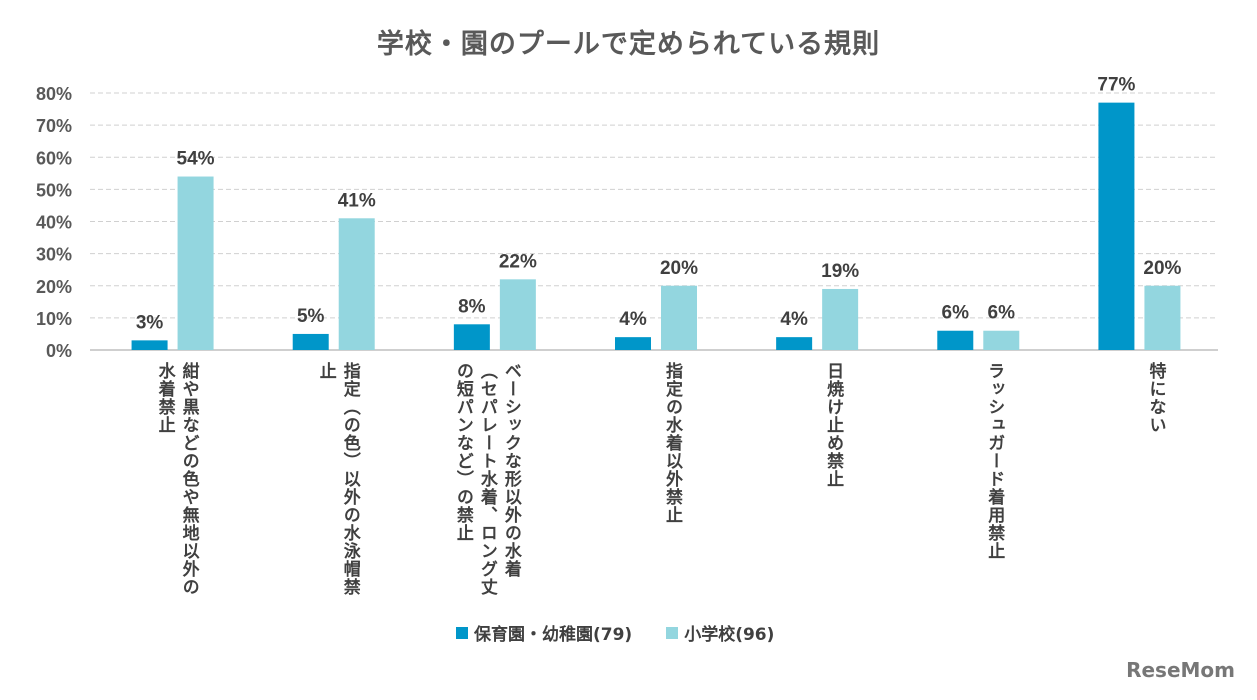 This screenshot has width=1257, height=700. I want to click on data-label: 54%, so click(196, 159).